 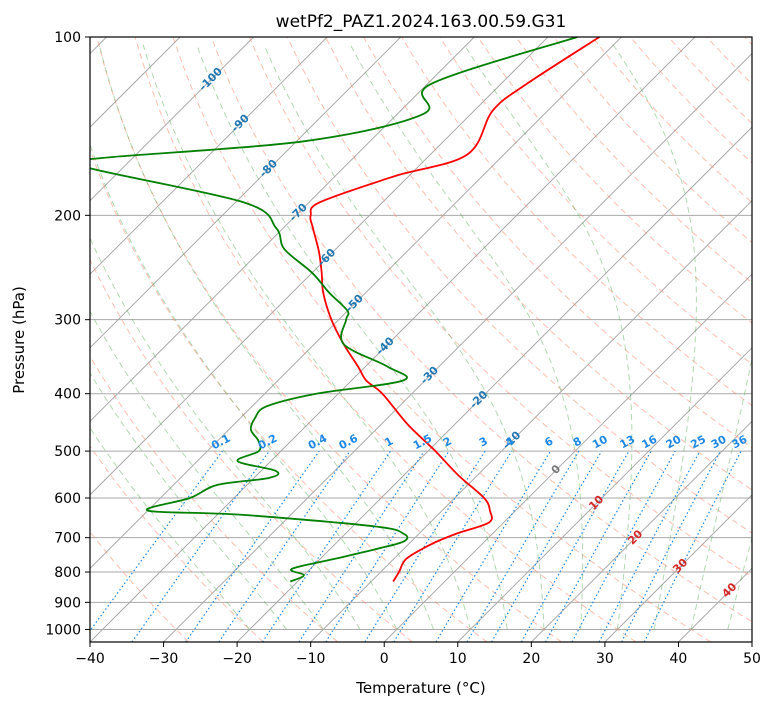 What do you see at coordinates (67, 499) in the screenshot?
I see `y-tick-label: 600` at bounding box center [67, 499].